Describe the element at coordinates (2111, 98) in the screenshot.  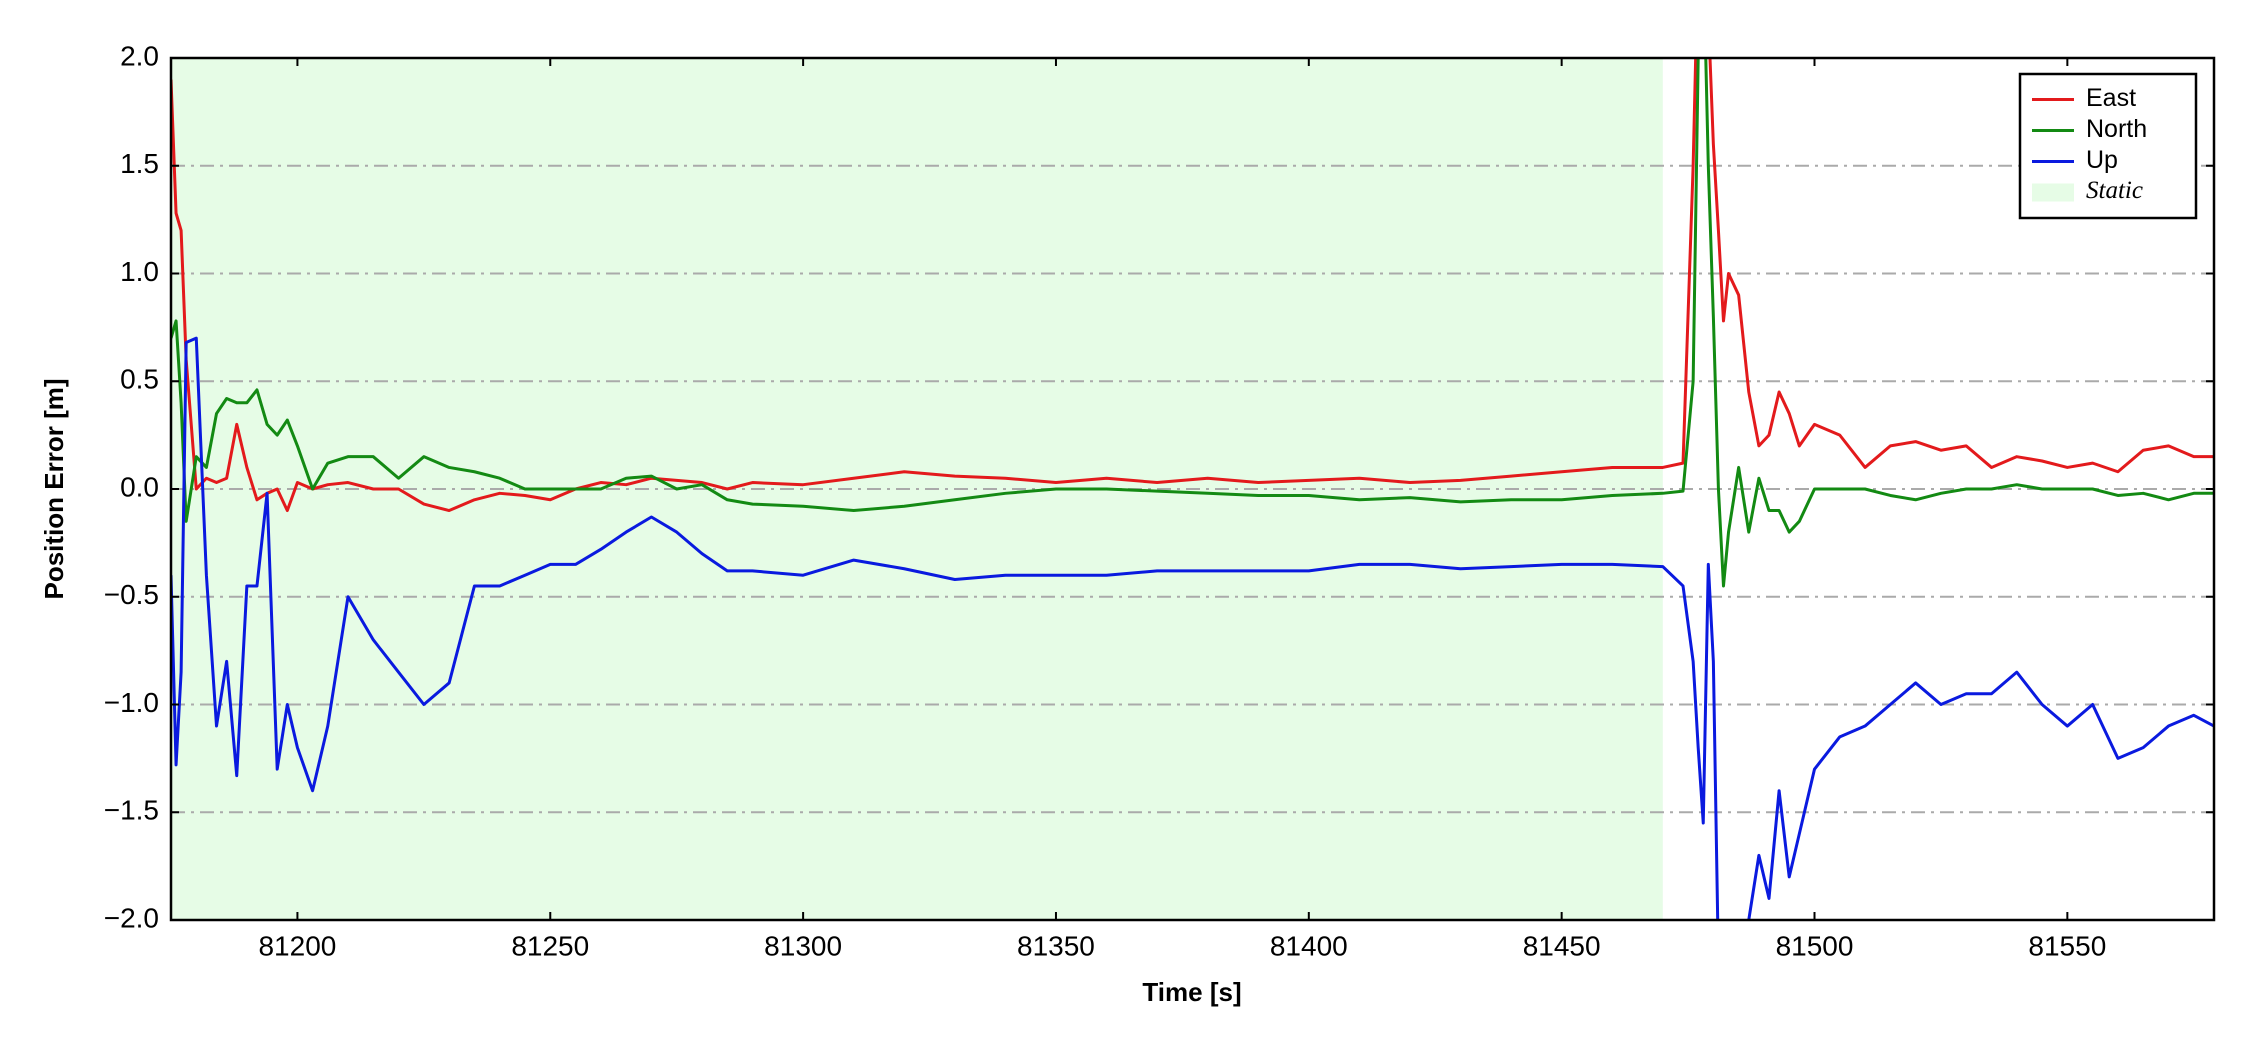
I see `legend-label: East` at that location.